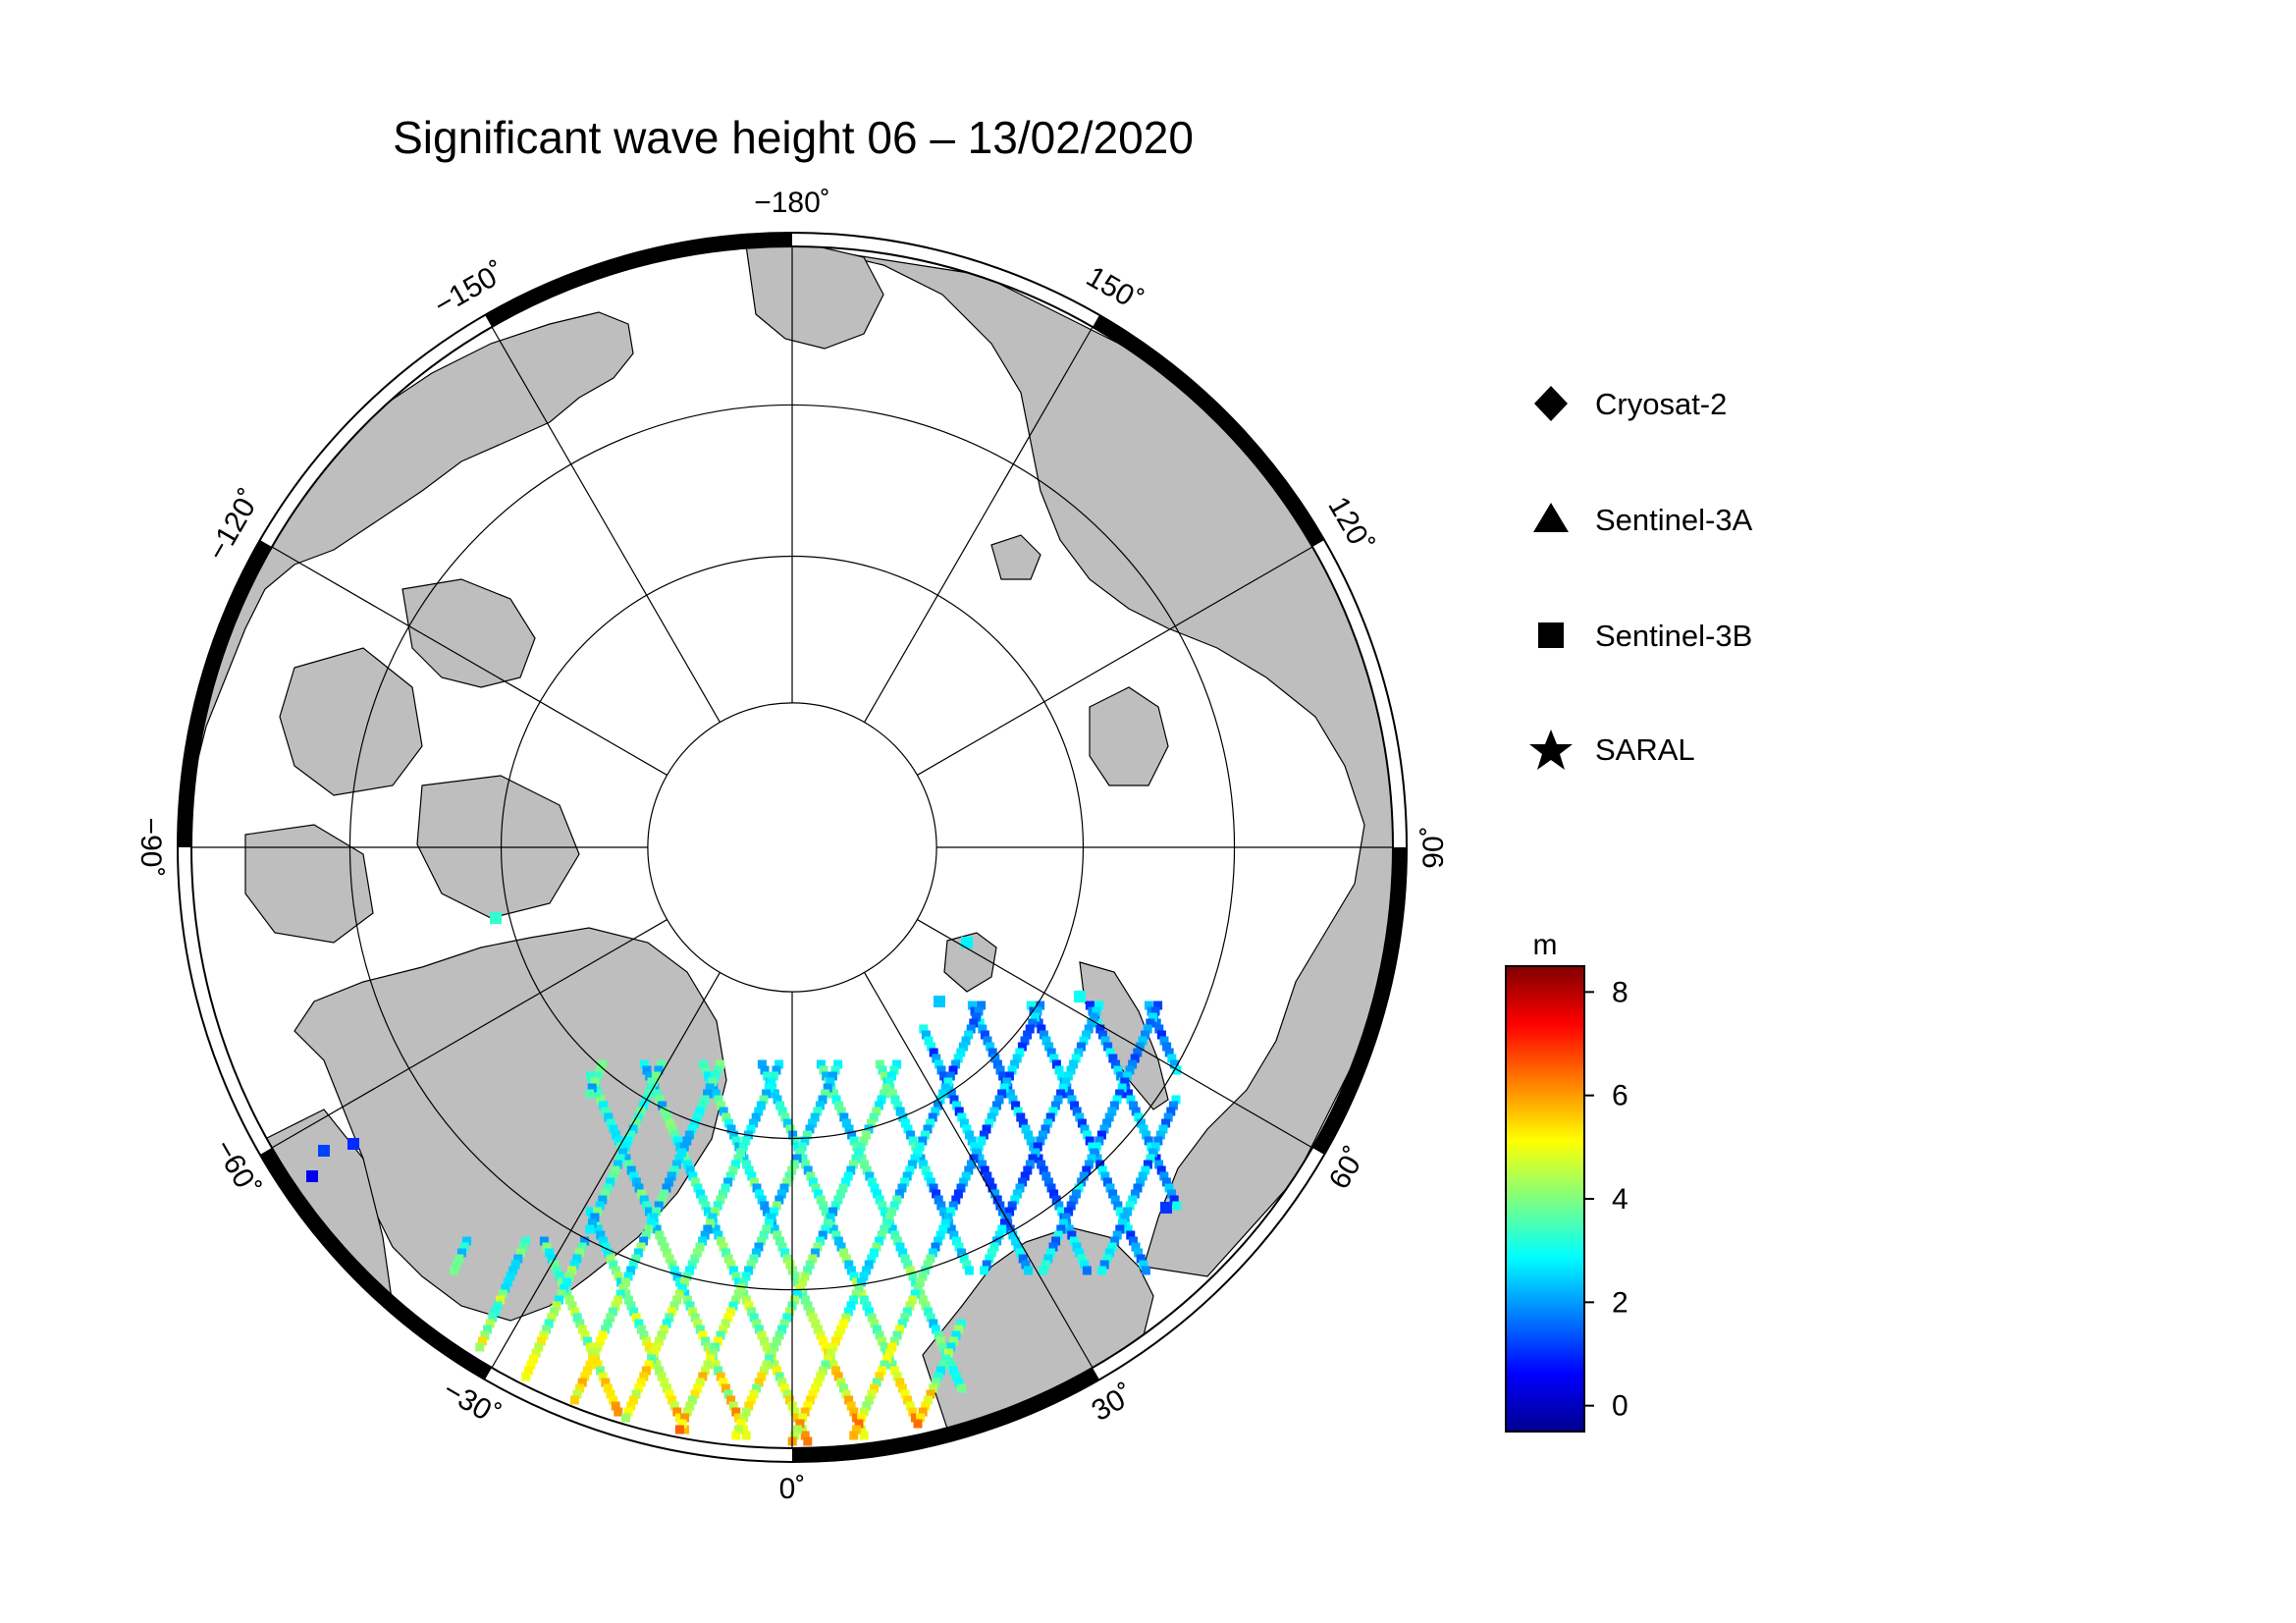 The height and width of the screenshot is (1623, 2296). What do you see at coordinates (1641, 578) in the screenshot?
I see `satellite-legend: Cryosat-2 Sentinel-3A Sentinel-3B SARAL` at bounding box center [1641, 578].